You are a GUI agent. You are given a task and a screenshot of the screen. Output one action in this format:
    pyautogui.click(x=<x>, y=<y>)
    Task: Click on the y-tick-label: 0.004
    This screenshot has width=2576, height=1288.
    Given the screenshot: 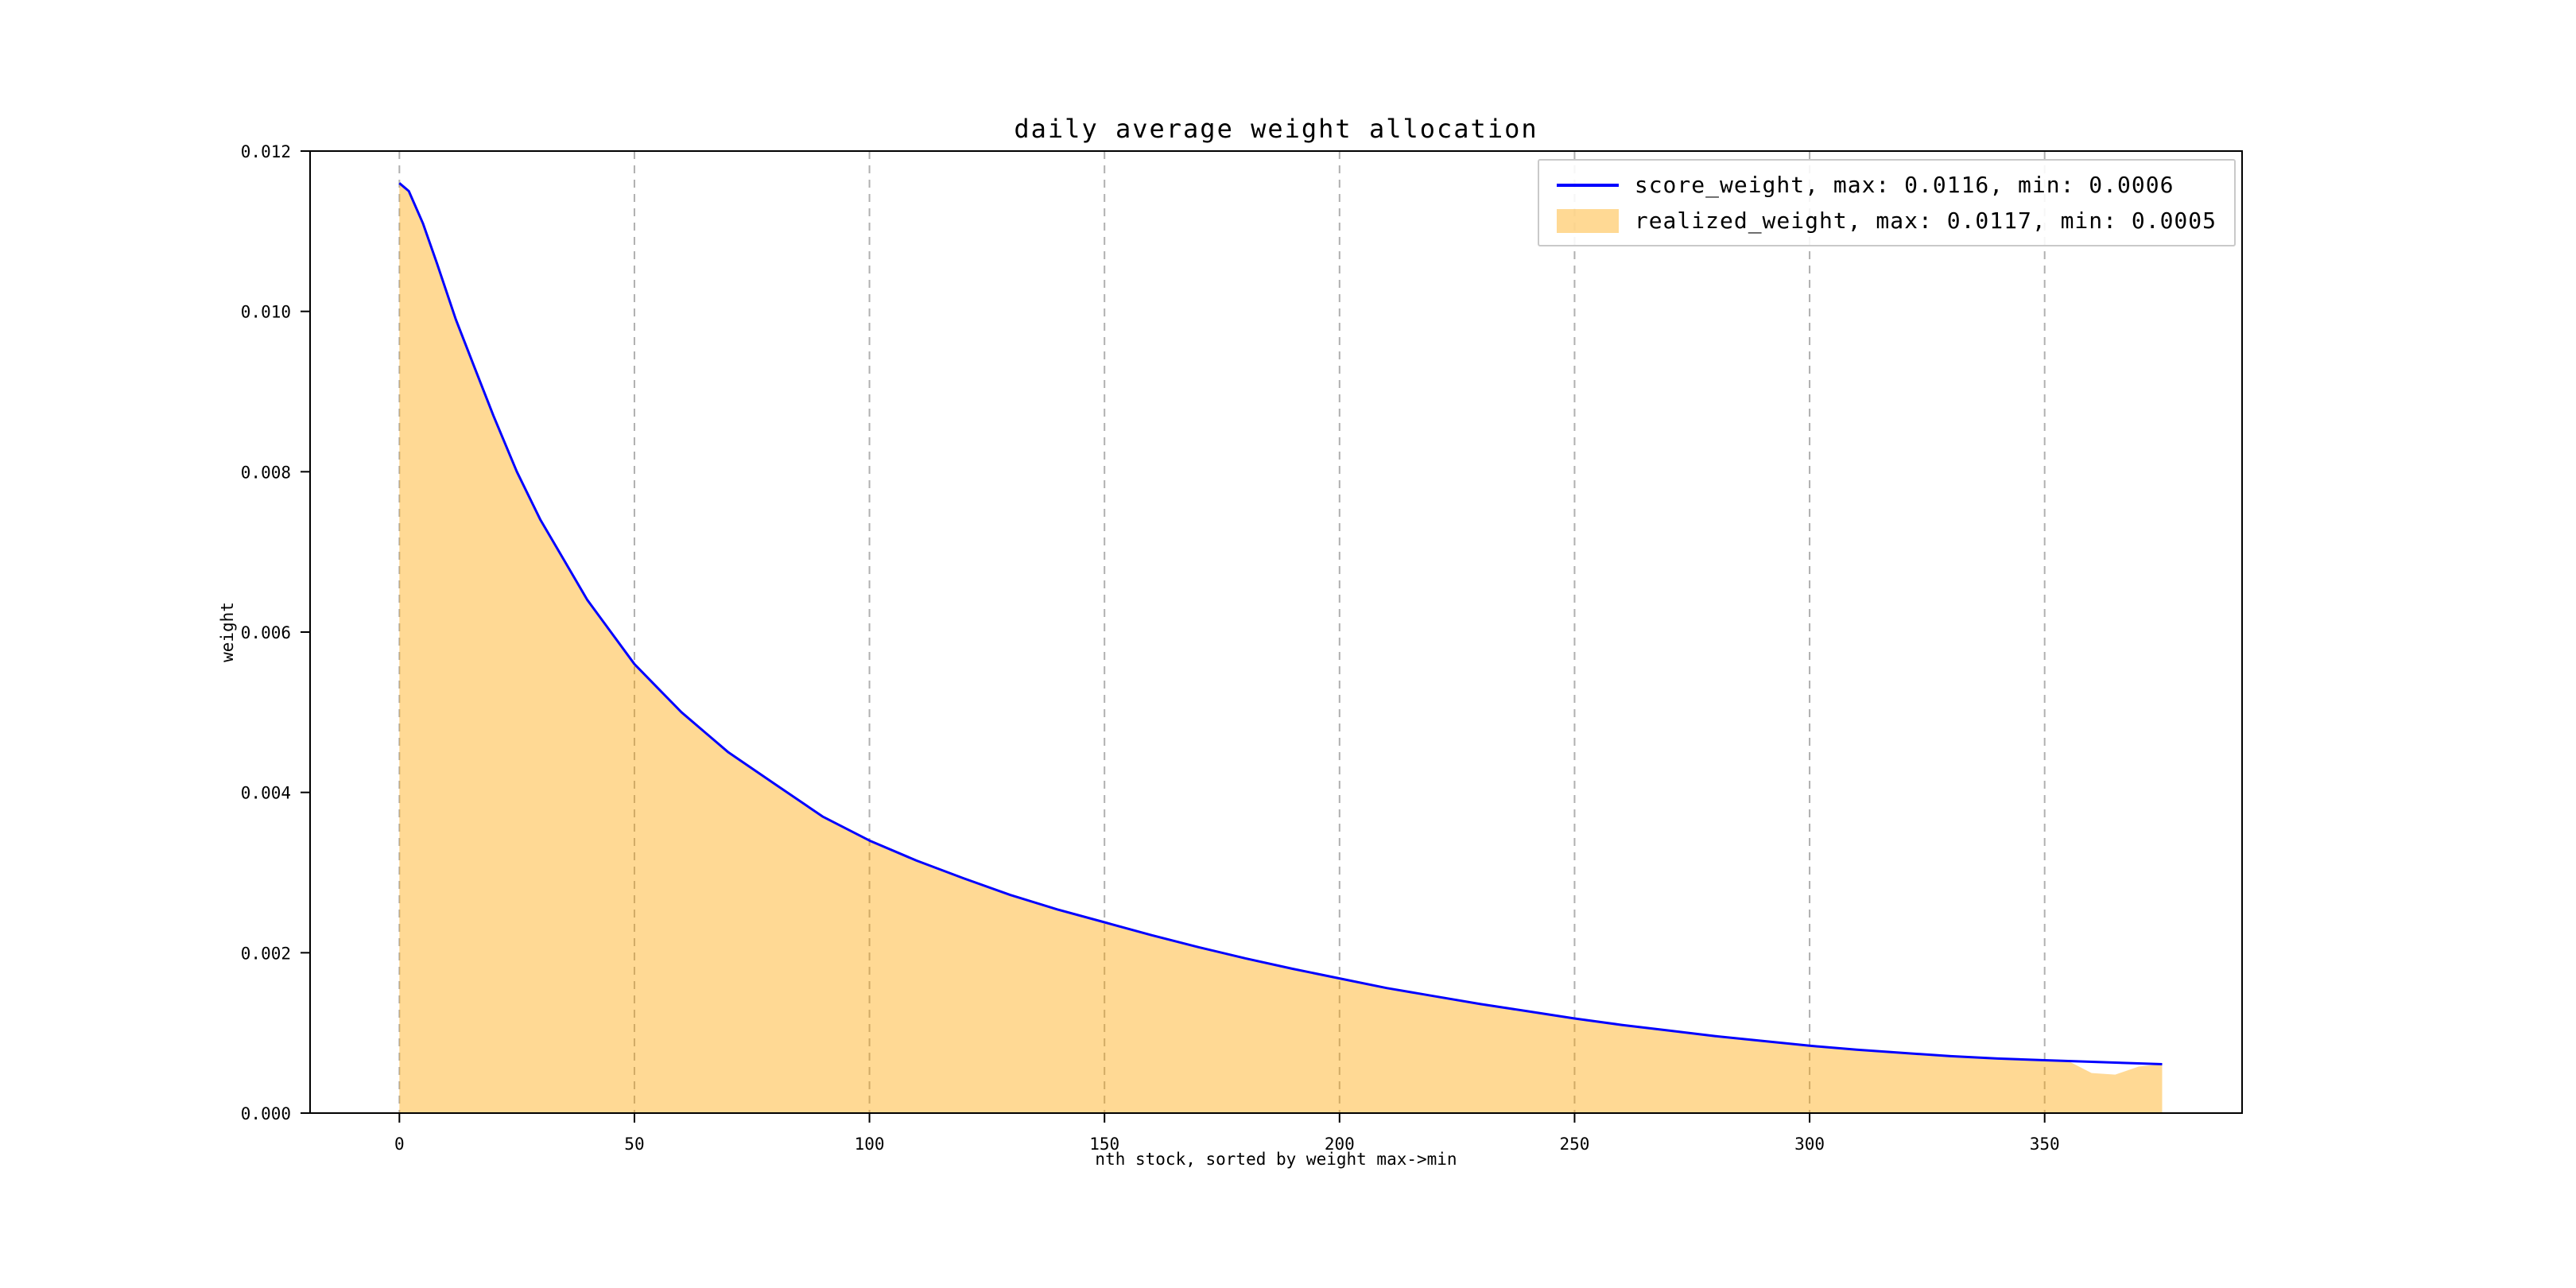 What is the action you would take?
    pyautogui.click(x=266, y=793)
    